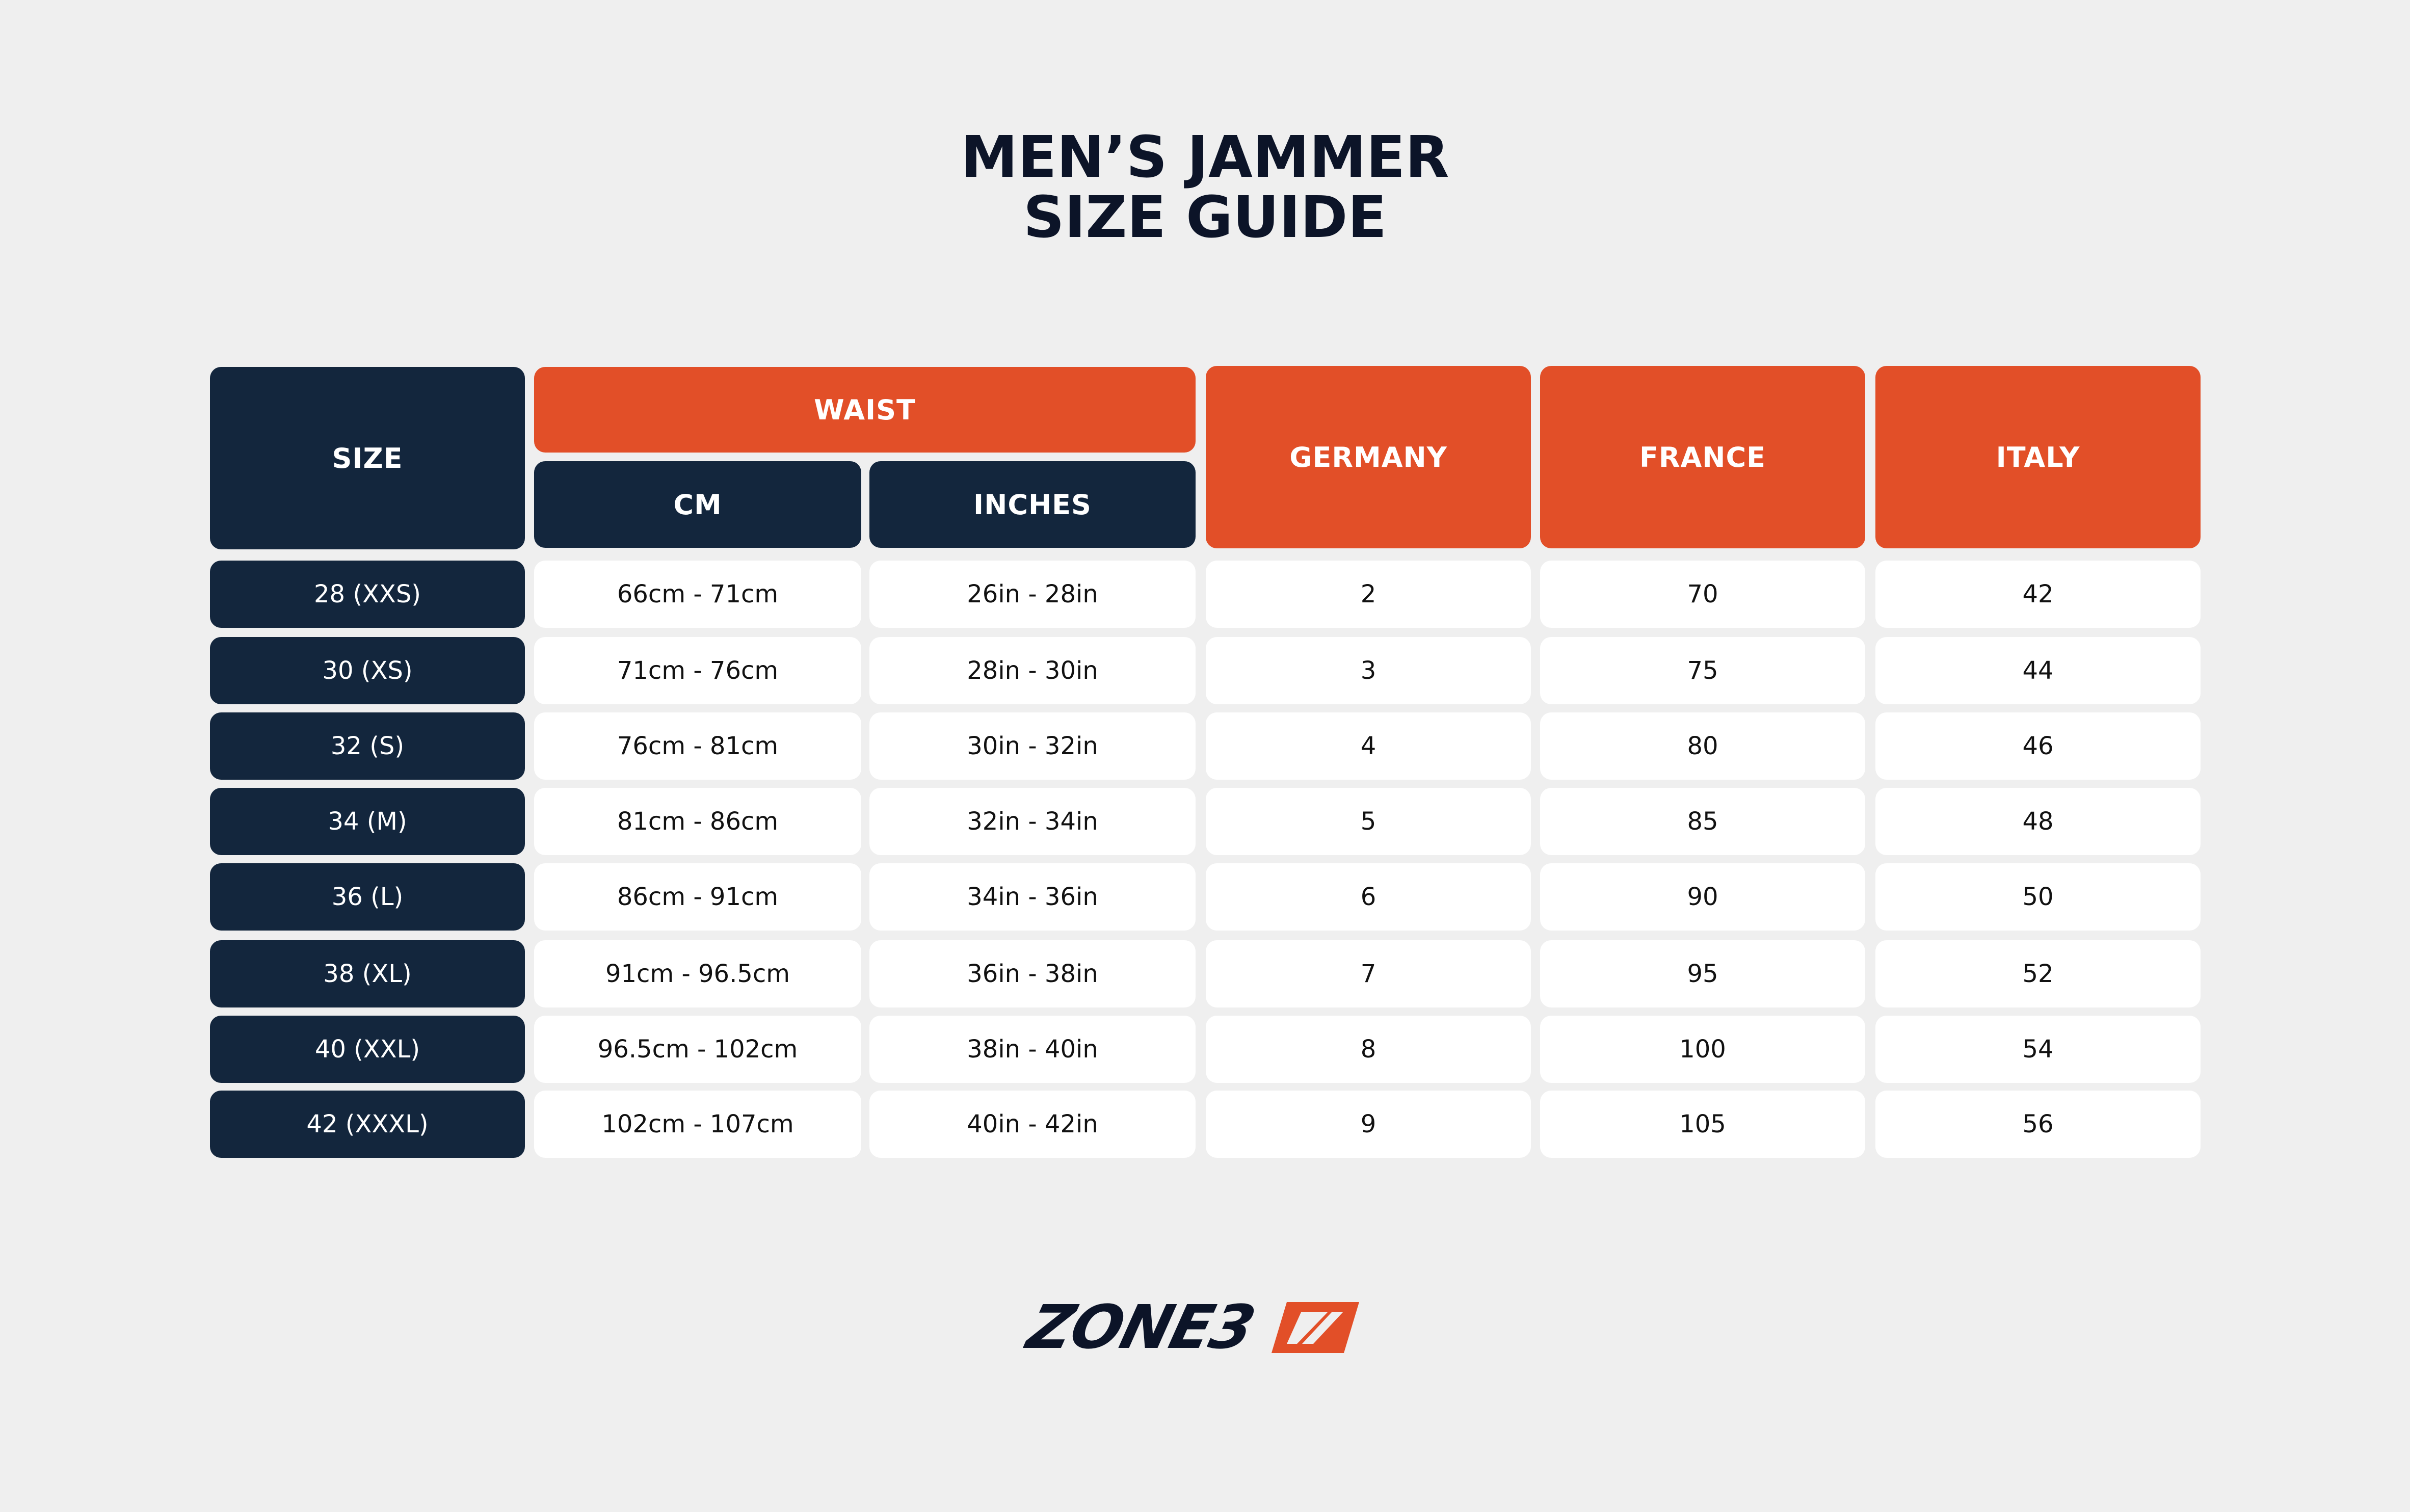 This screenshot has height=1512, width=2410. I want to click on france-cell: 95, so click(1702, 973).